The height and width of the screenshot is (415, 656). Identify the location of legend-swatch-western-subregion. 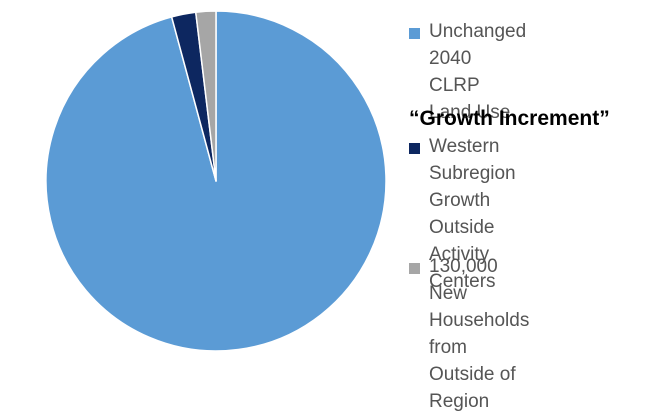
(414, 148).